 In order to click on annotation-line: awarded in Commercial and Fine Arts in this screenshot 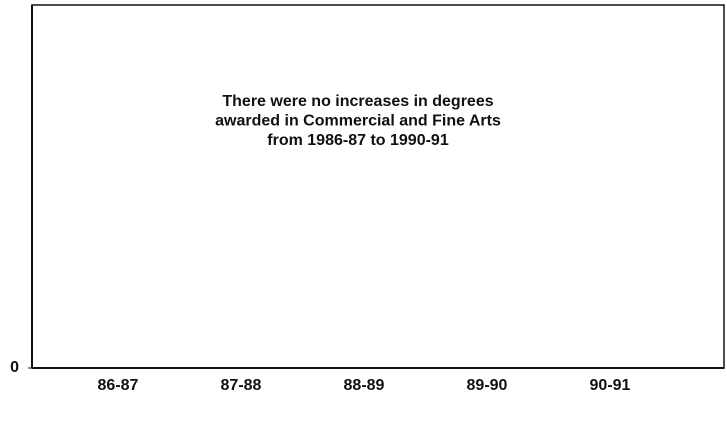, I will do `click(358, 121)`.